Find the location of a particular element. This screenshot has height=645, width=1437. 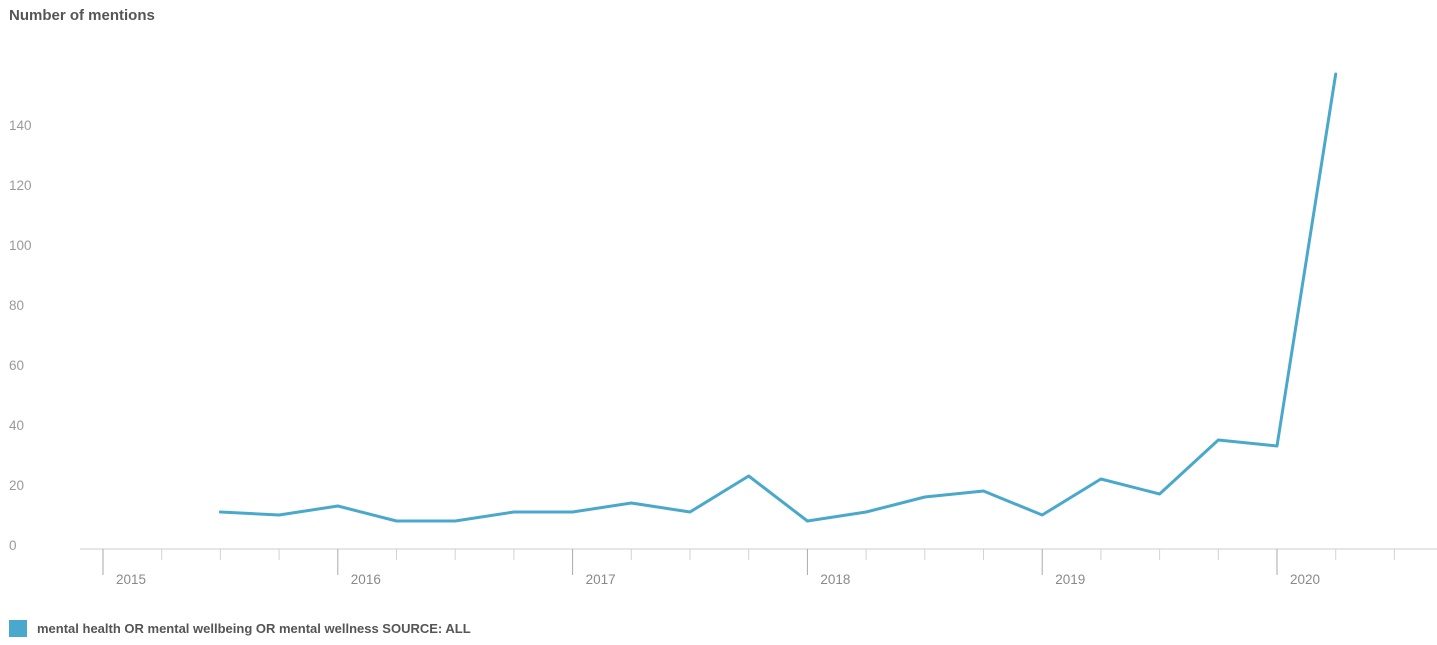

y-tick-label: 140 is located at coordinates (20, 125).